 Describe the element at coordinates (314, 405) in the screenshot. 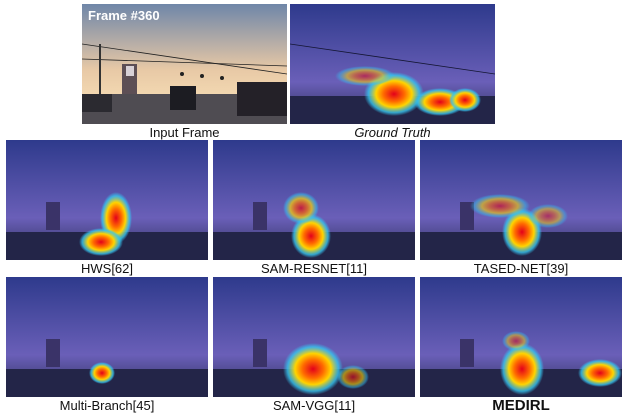

I see `caption-sam-vgg: SAM-VGG[11]` at that location.